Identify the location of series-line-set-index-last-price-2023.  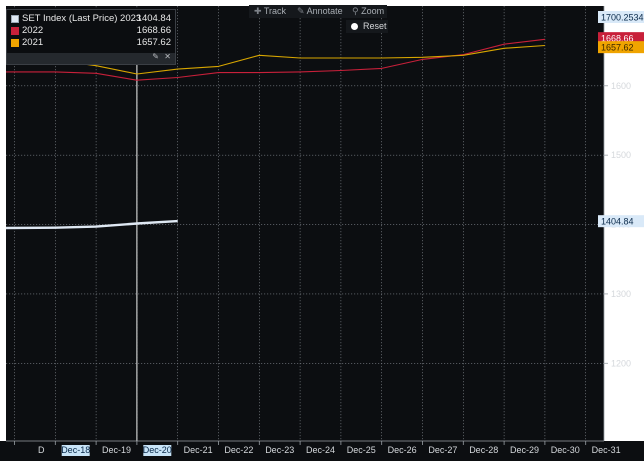
(91, 224).